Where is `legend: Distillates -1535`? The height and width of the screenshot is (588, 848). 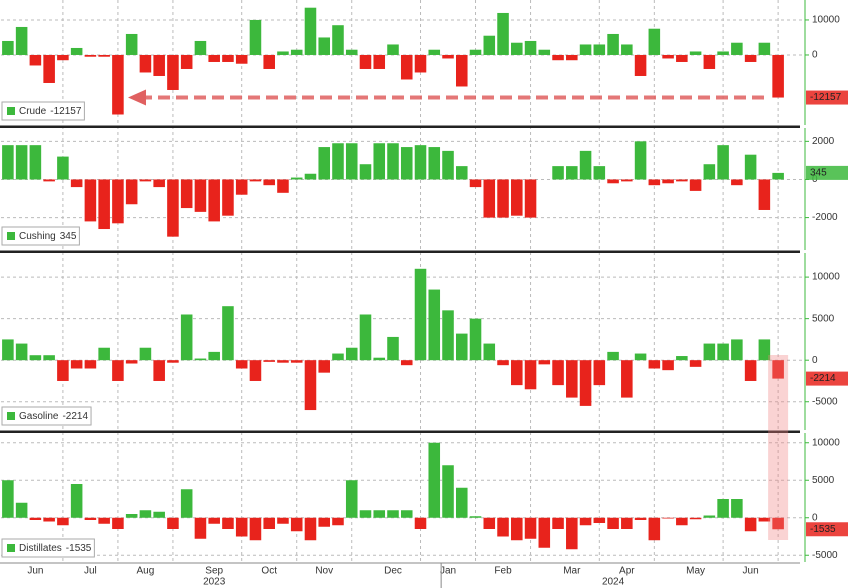 legend: Distillates -1535 is located at coordinates (48, 548).